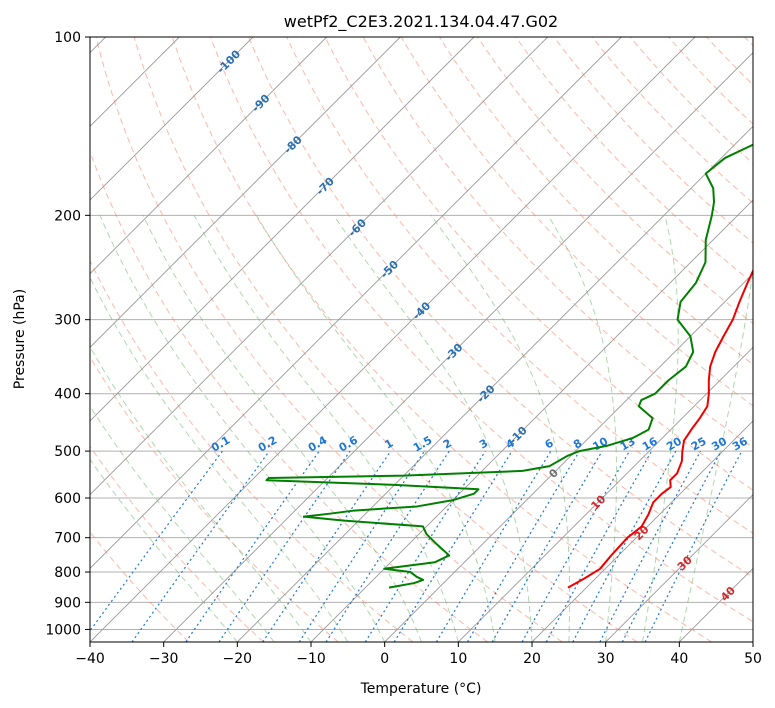  What do you see at coordinates (67, 395) in the screenshot?
I see `y-tick-label: 400` at bounding box center [67, 395].